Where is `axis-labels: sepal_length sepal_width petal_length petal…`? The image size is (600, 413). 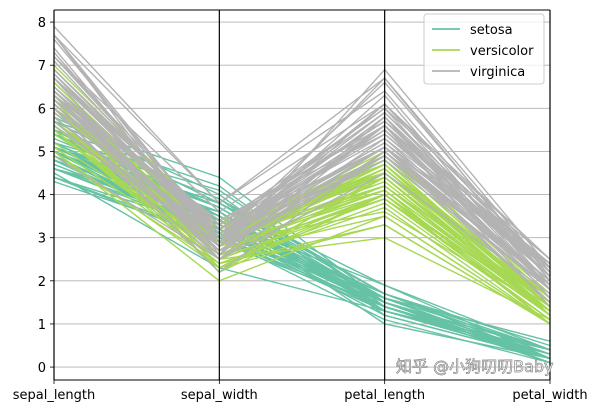 axis-labels: sepal_length sepal_width petal_length petal… is located at coordinates (300, 395).